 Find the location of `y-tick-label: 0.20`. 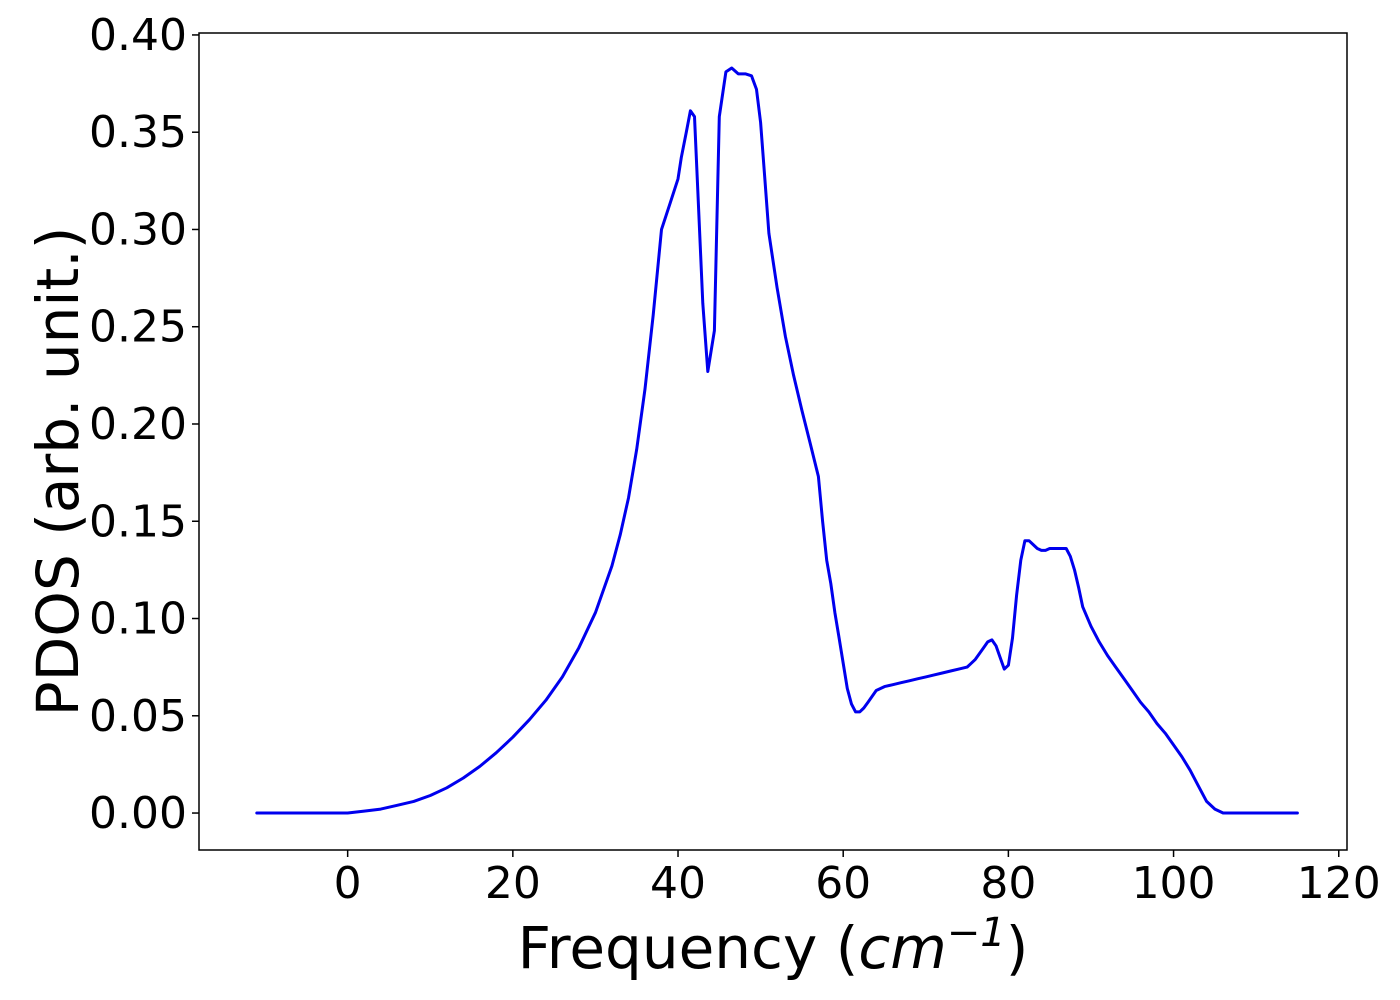

y-tick-label: 0.20 is located at coordinates (138, 424).